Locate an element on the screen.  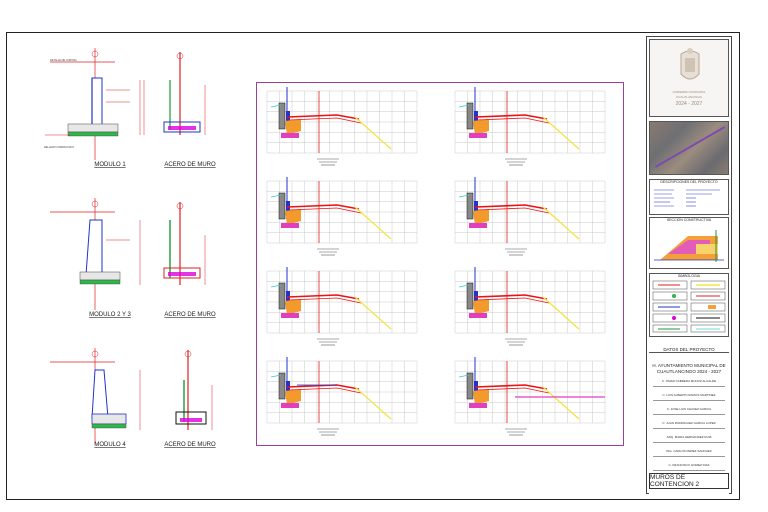
logo-line-1: GOBIERNO MUNICIPAL is located at coordinates (689, 92).